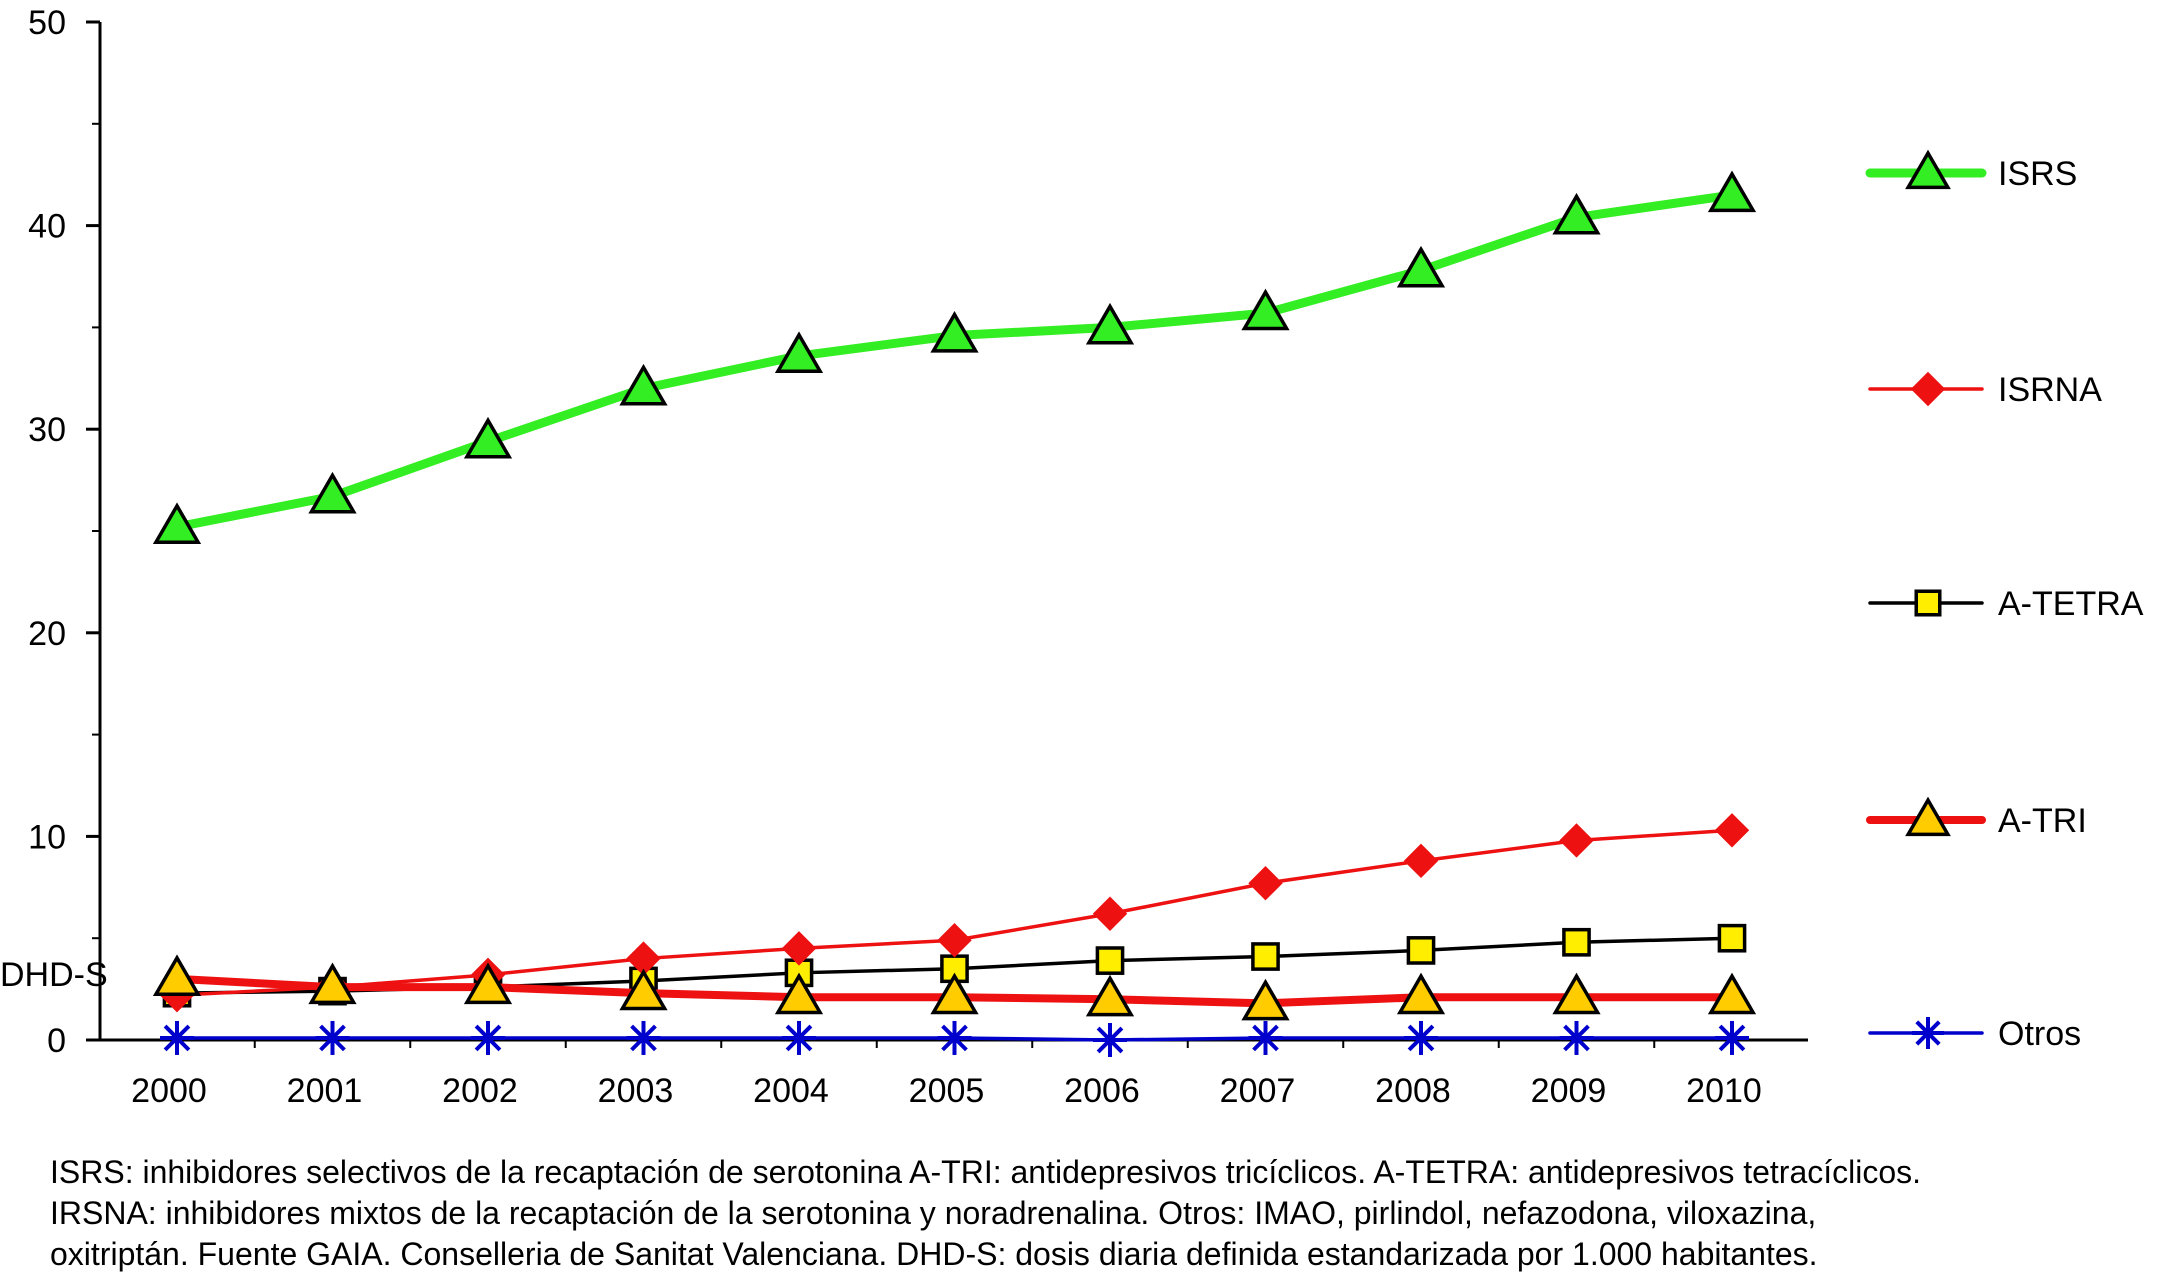  Describe the element at coordinates (1265, 999) in the screenshot. I see `point-a-tri-2007` at that location.